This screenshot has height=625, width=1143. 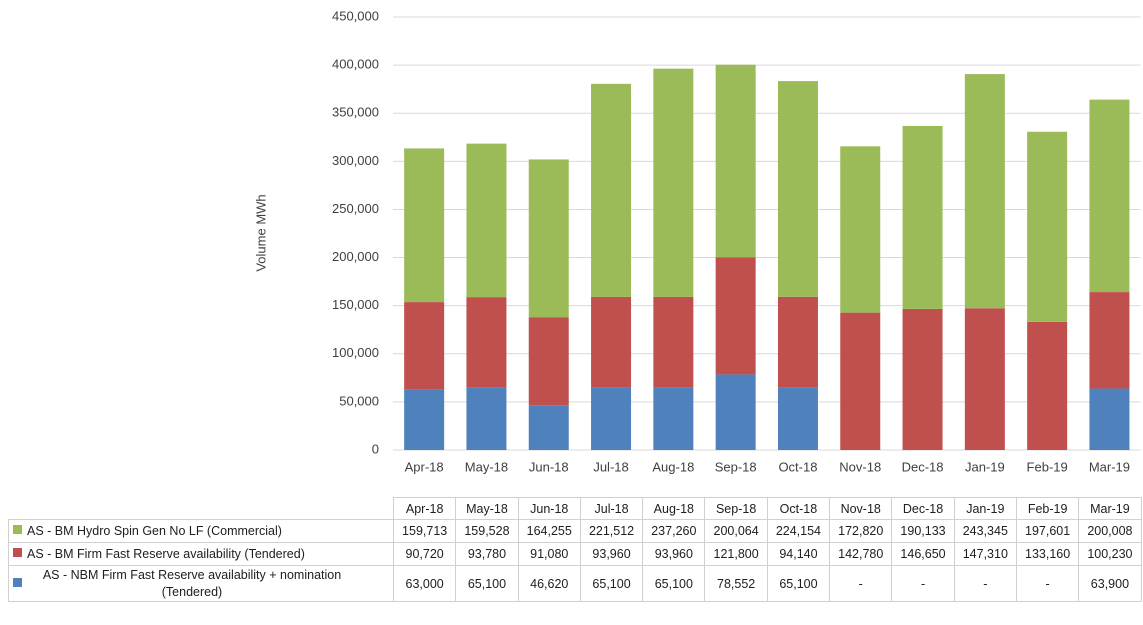 What do you see at coordinates (673, 466) in the screenshot?
I see `x-tick-label: Aug-18` at bounding box center [673, 466].